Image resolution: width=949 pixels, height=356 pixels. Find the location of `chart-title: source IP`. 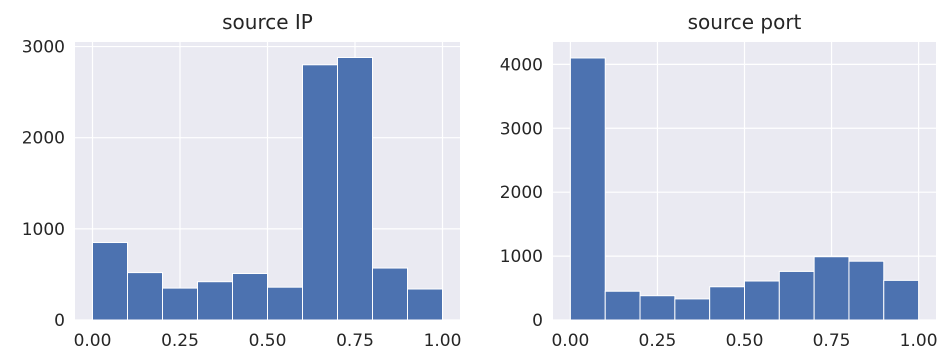

chart-title: source IP is located at coordinates (267, 22).